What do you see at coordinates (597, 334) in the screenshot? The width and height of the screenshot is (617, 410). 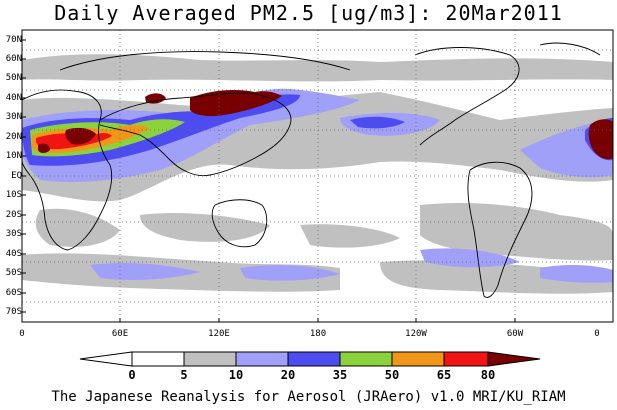 I see `lon-label-0-east: 0` at bounding box center [597, 334].